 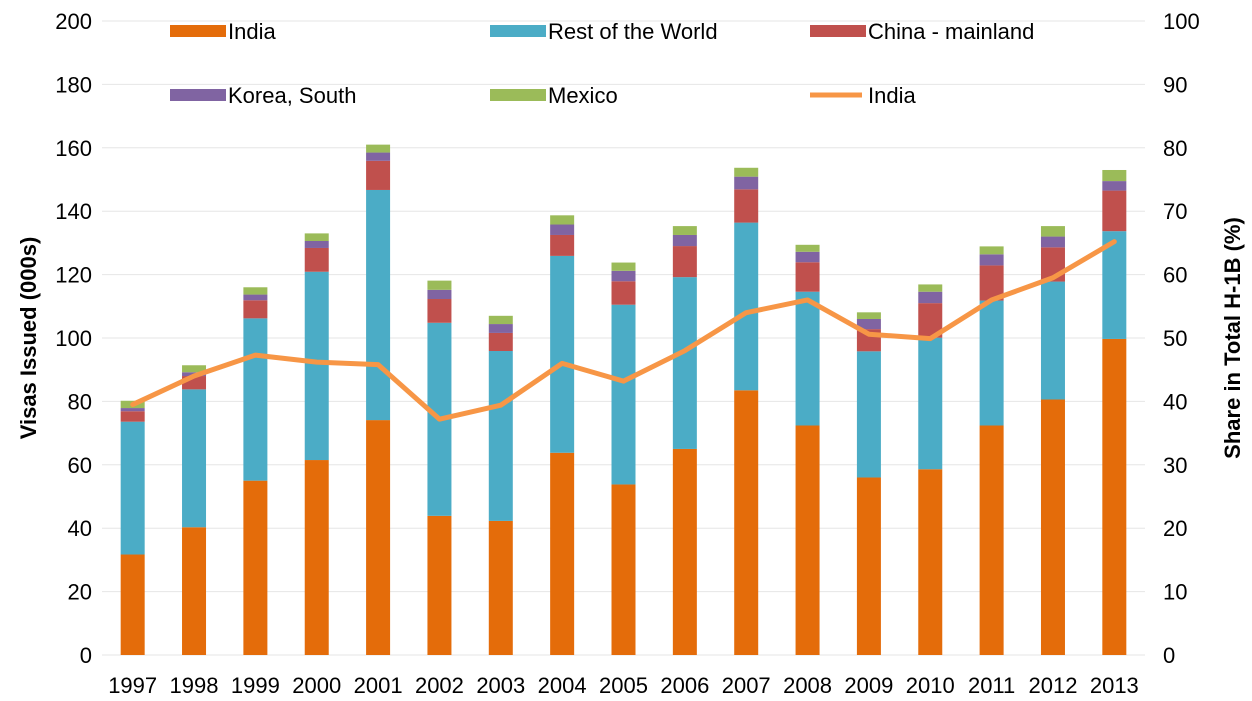 I want to click on y2-tick-label: 80, so click(x=1175, y=148).